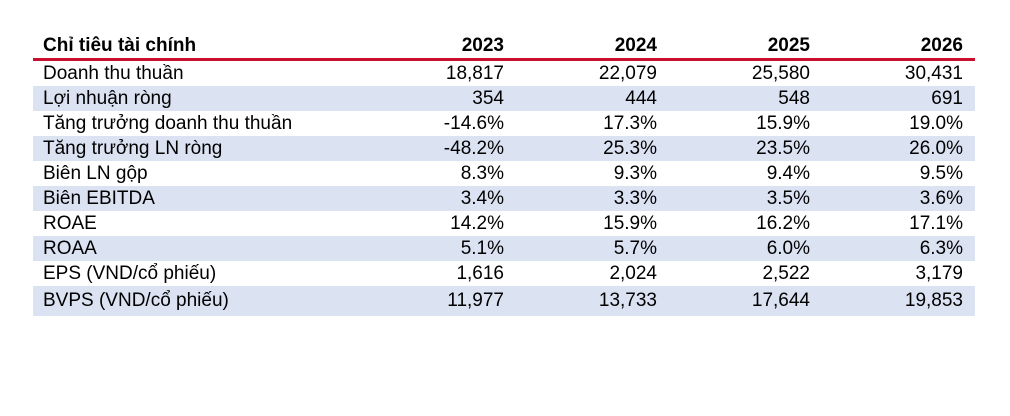 The image size is (1010, 416). What do you see at coordinates (898, 148) in the screenshot?
I see `row-value: 26.0%` at bounding box center [898, 148].